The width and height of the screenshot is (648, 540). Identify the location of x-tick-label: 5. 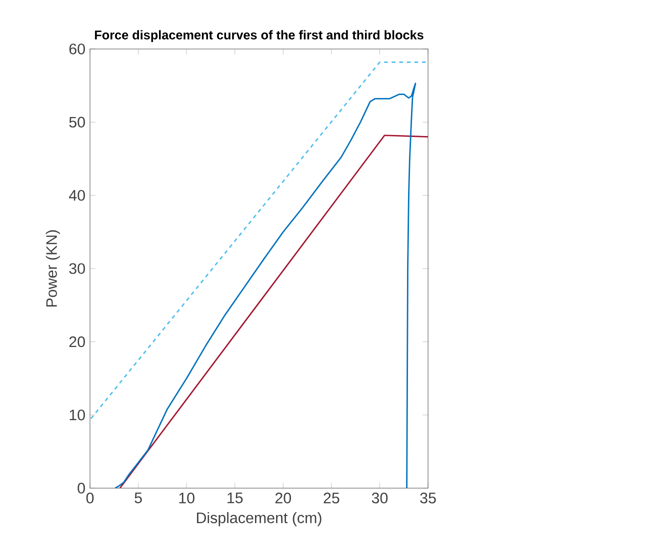
(138, 498).